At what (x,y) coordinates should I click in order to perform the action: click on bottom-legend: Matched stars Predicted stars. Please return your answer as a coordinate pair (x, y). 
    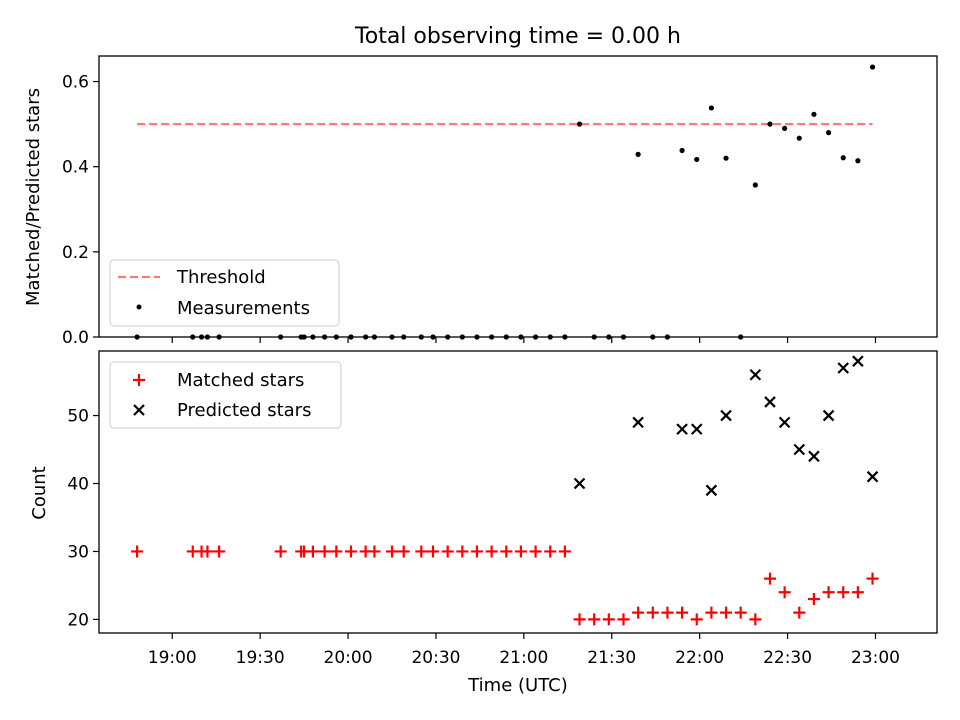
    Looking at the image, I should click on (225, 395).